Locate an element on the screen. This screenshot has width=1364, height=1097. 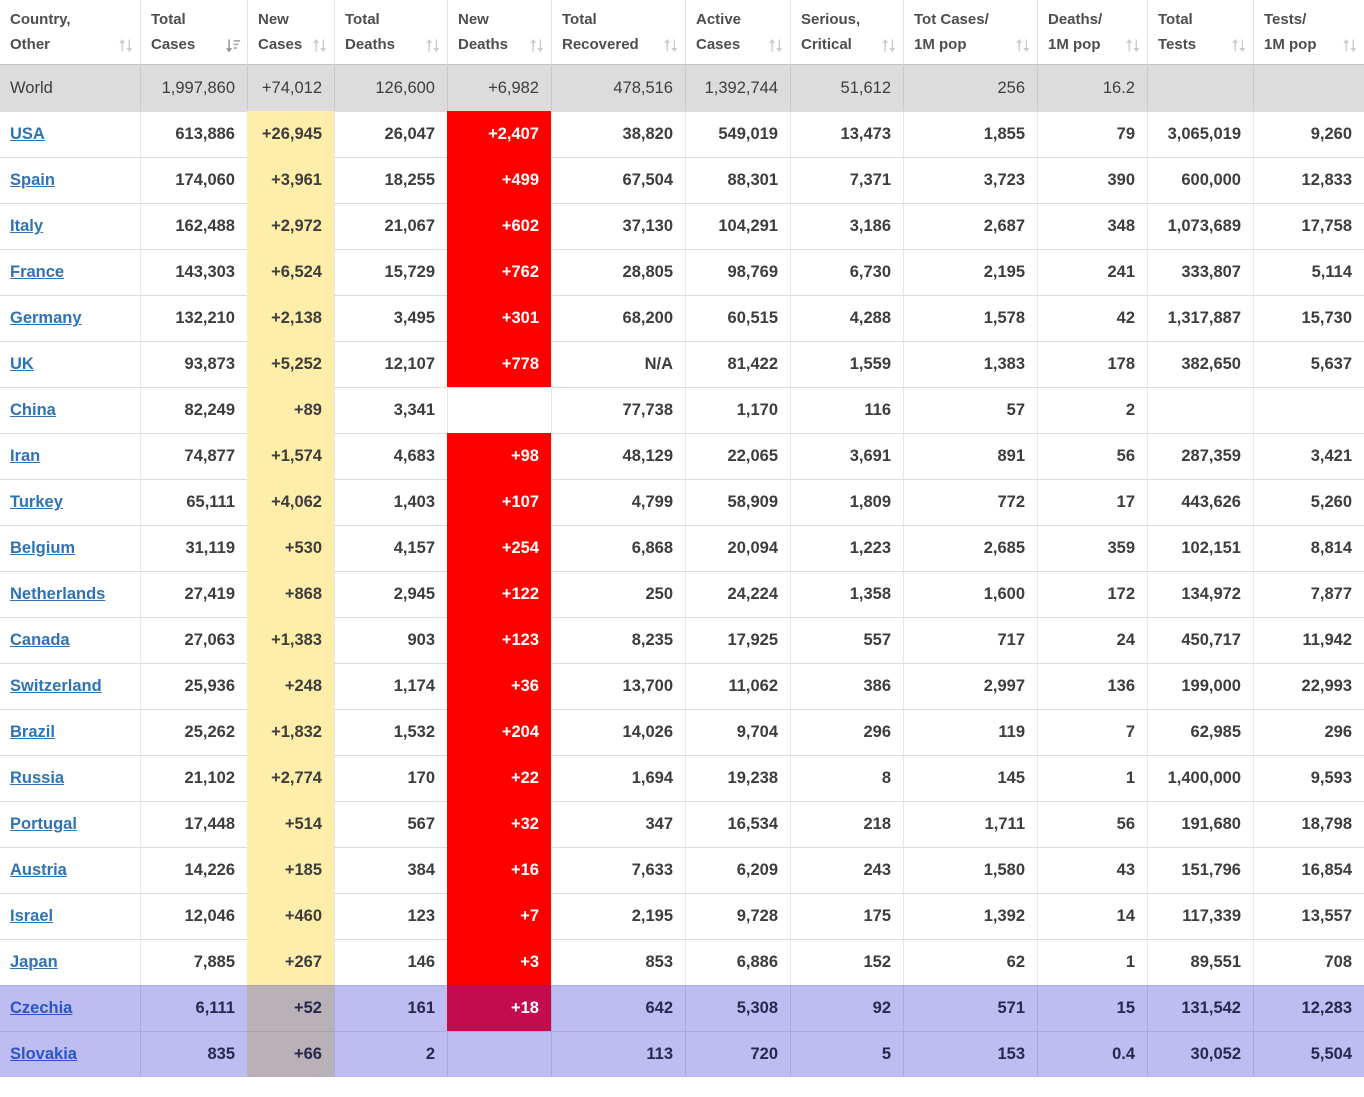
cell-total_recovered: 2,195 is located at coordinates (618, 916).